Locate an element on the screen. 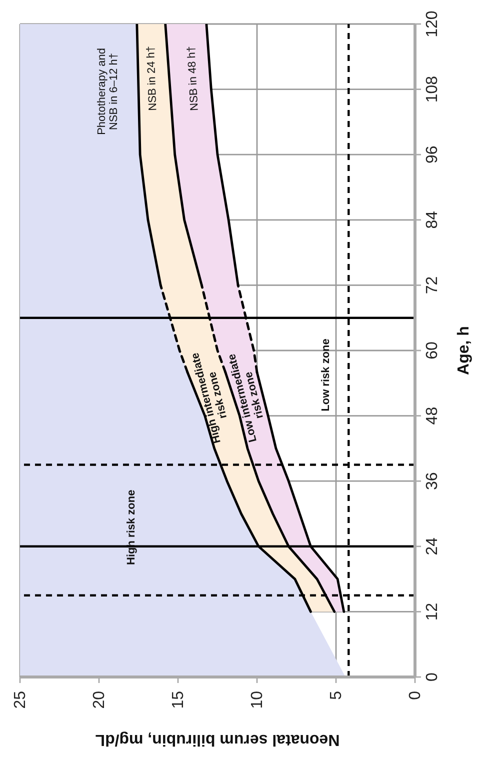 This screenshot has height=763, width=487. y-tick-label: 12 is located at coordinates (432, 611).